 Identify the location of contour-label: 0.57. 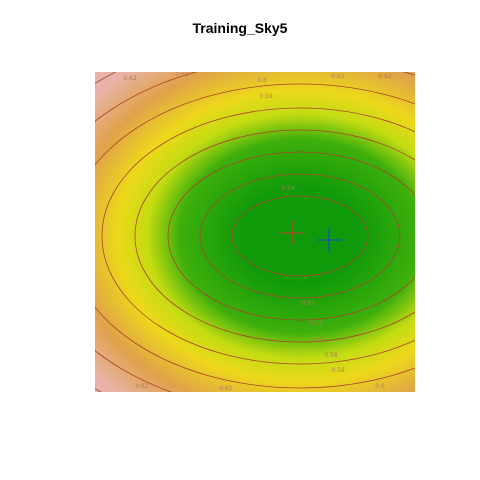
(320, 340).